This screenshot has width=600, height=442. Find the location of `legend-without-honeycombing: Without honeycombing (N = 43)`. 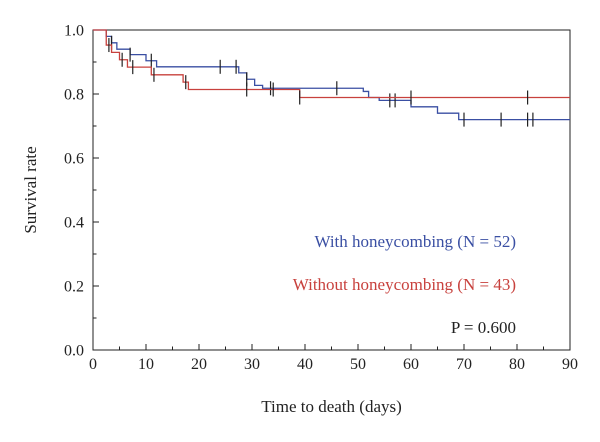

legend-without-honeycombing: Without honeycombing (N = 43) is located at coordinates (404, 284).